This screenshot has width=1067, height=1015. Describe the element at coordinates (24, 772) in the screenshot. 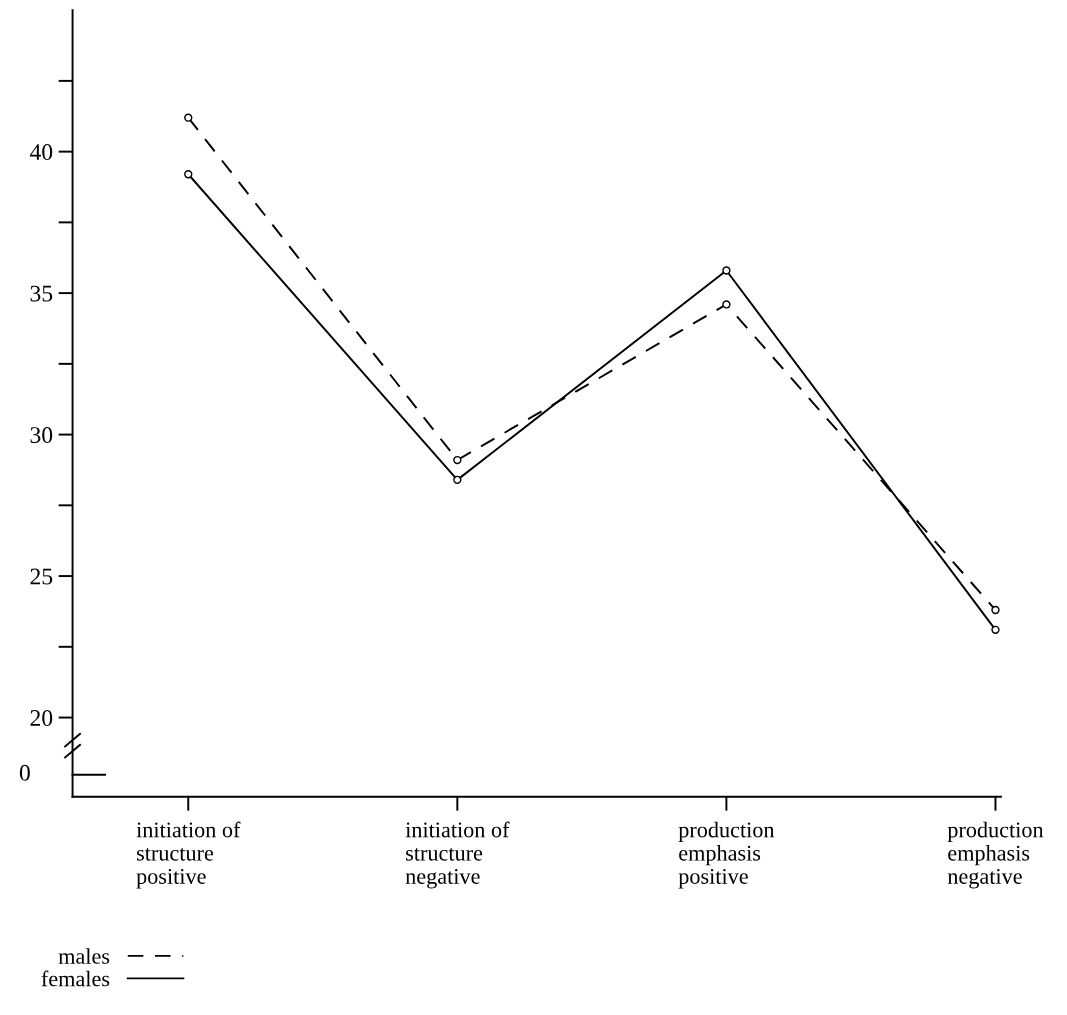

I see `text: 0` at that location.